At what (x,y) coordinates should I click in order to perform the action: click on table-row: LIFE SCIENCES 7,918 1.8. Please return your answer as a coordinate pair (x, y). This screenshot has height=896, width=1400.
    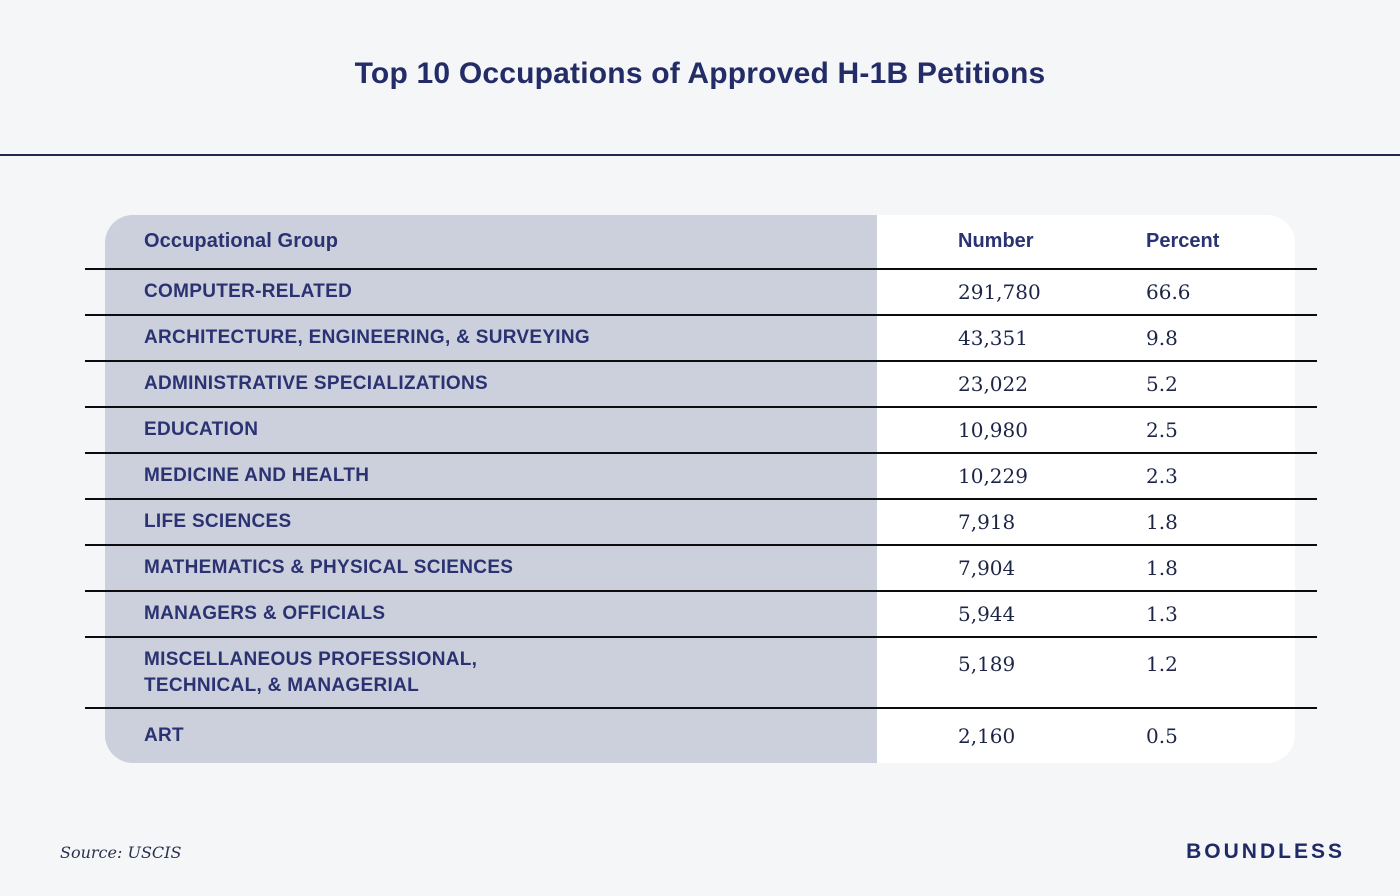
    Looking at the image, I should click on (701, 523).